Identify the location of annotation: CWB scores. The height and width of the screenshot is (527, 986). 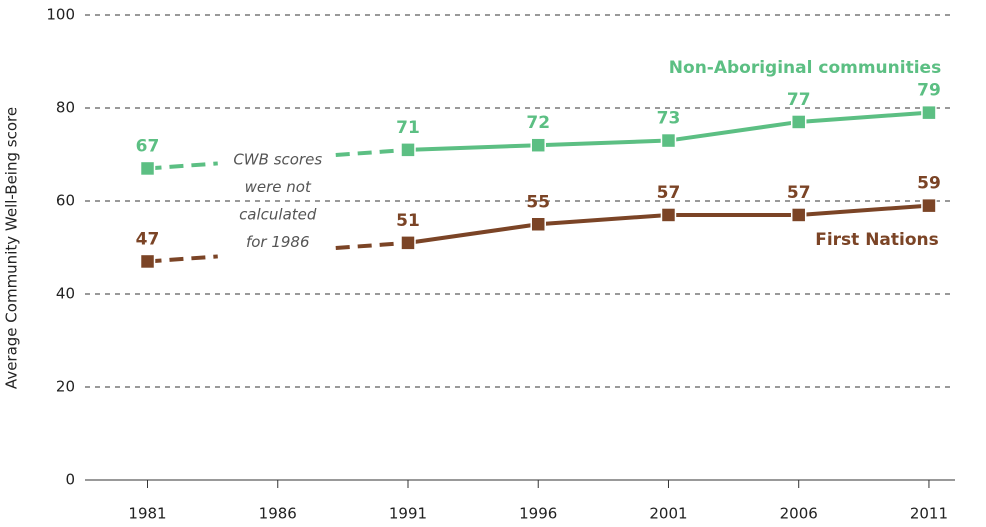
(277, 160).